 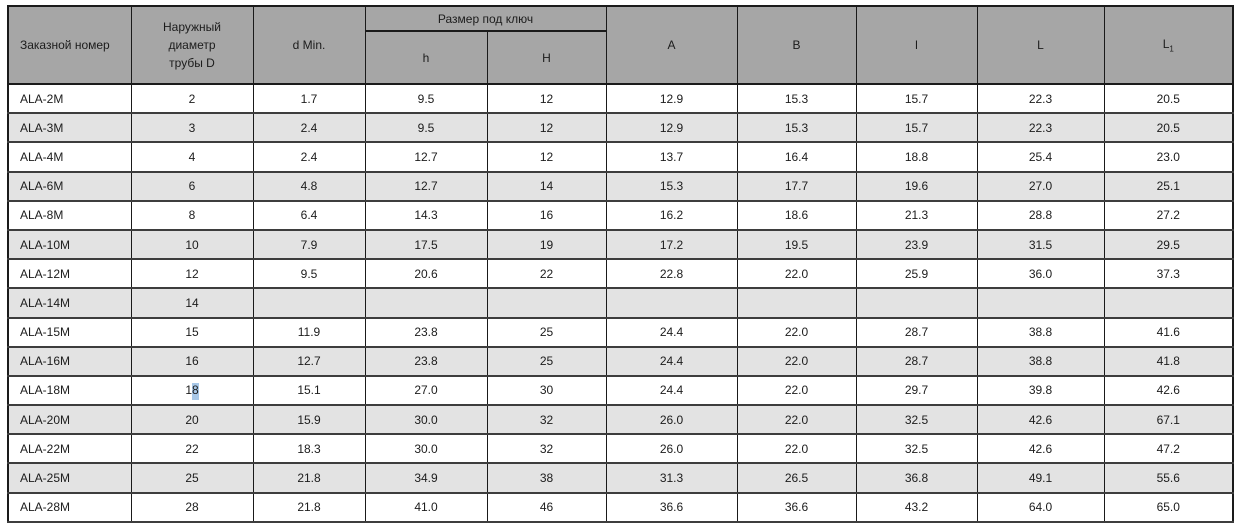 What do you see at coordinates (69, 157) in the screenshot?
I see `order-number-cell: ALA-4M` at bounding box center [69, 157].